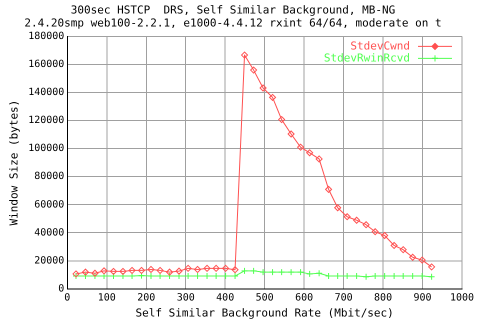 The image size is (480, 320). Describe the element at coordinates (146, 298) in the screenshot. I see `x-tick-label: 200` at that location.